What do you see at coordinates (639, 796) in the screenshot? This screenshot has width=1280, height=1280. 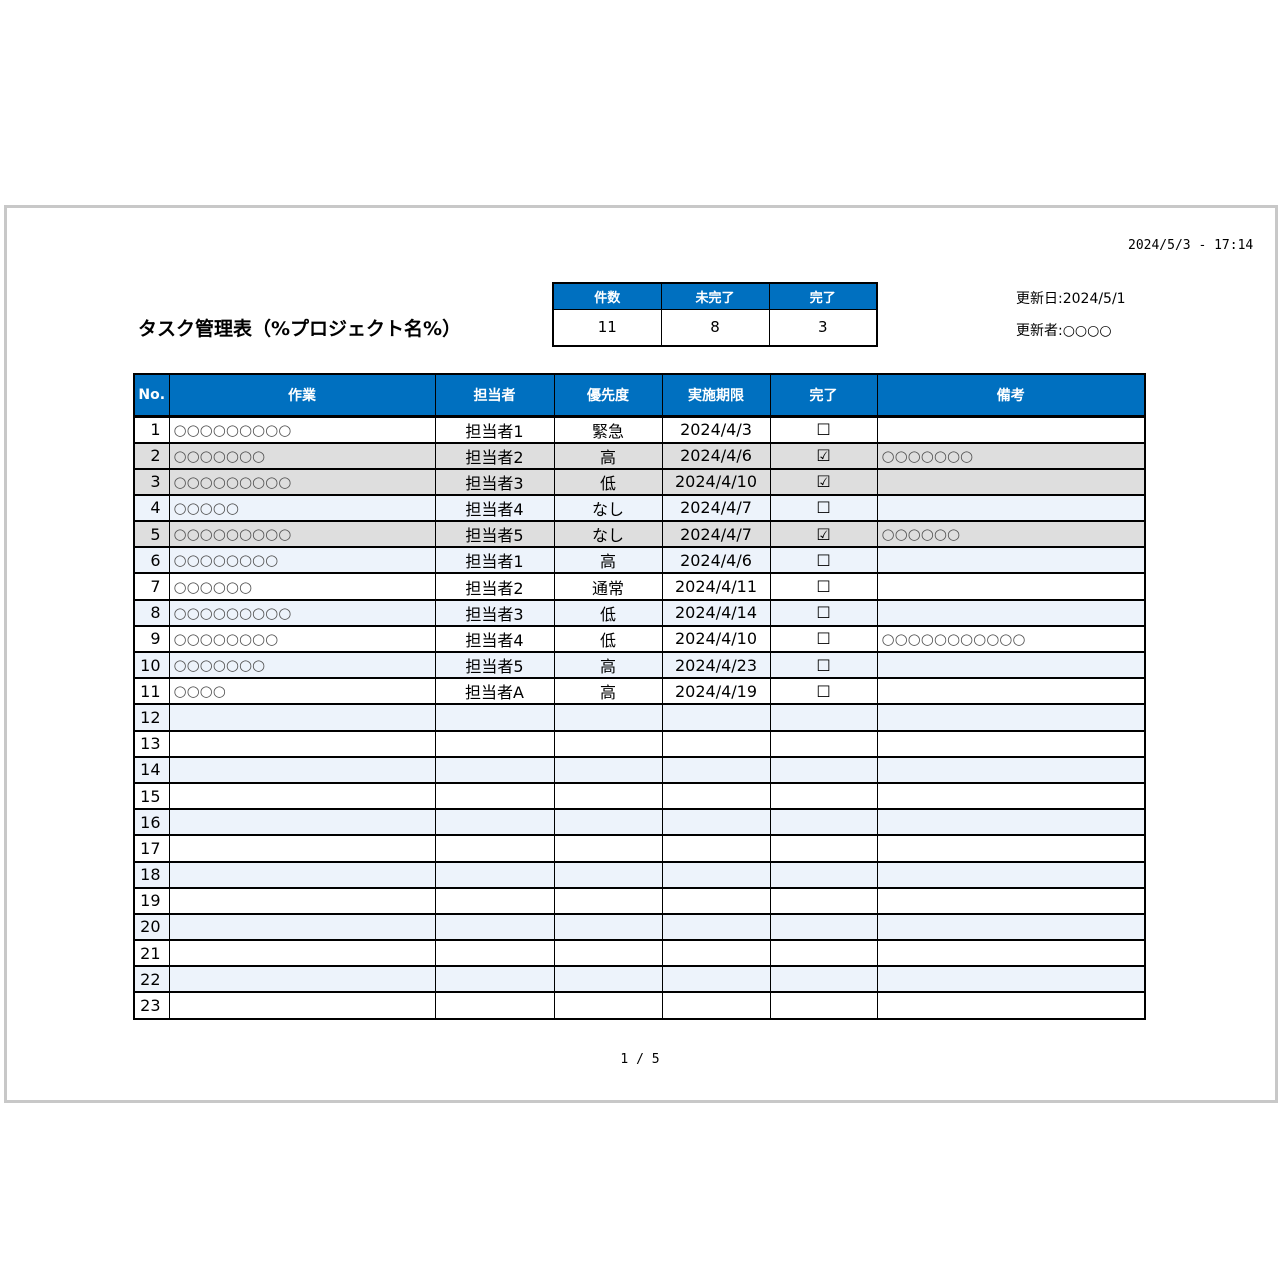 I see `table-row: 15` at bounding box center [639, 796].